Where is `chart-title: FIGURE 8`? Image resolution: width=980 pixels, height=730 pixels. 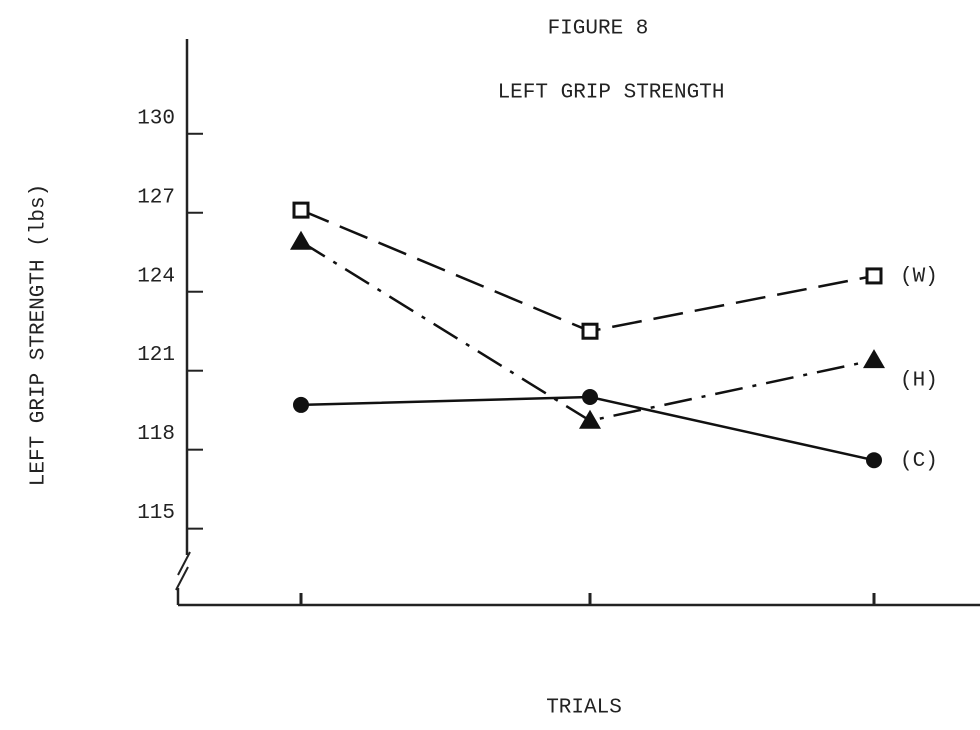 chart-title: FIGURE 8 is located at coordinates (598, 29).